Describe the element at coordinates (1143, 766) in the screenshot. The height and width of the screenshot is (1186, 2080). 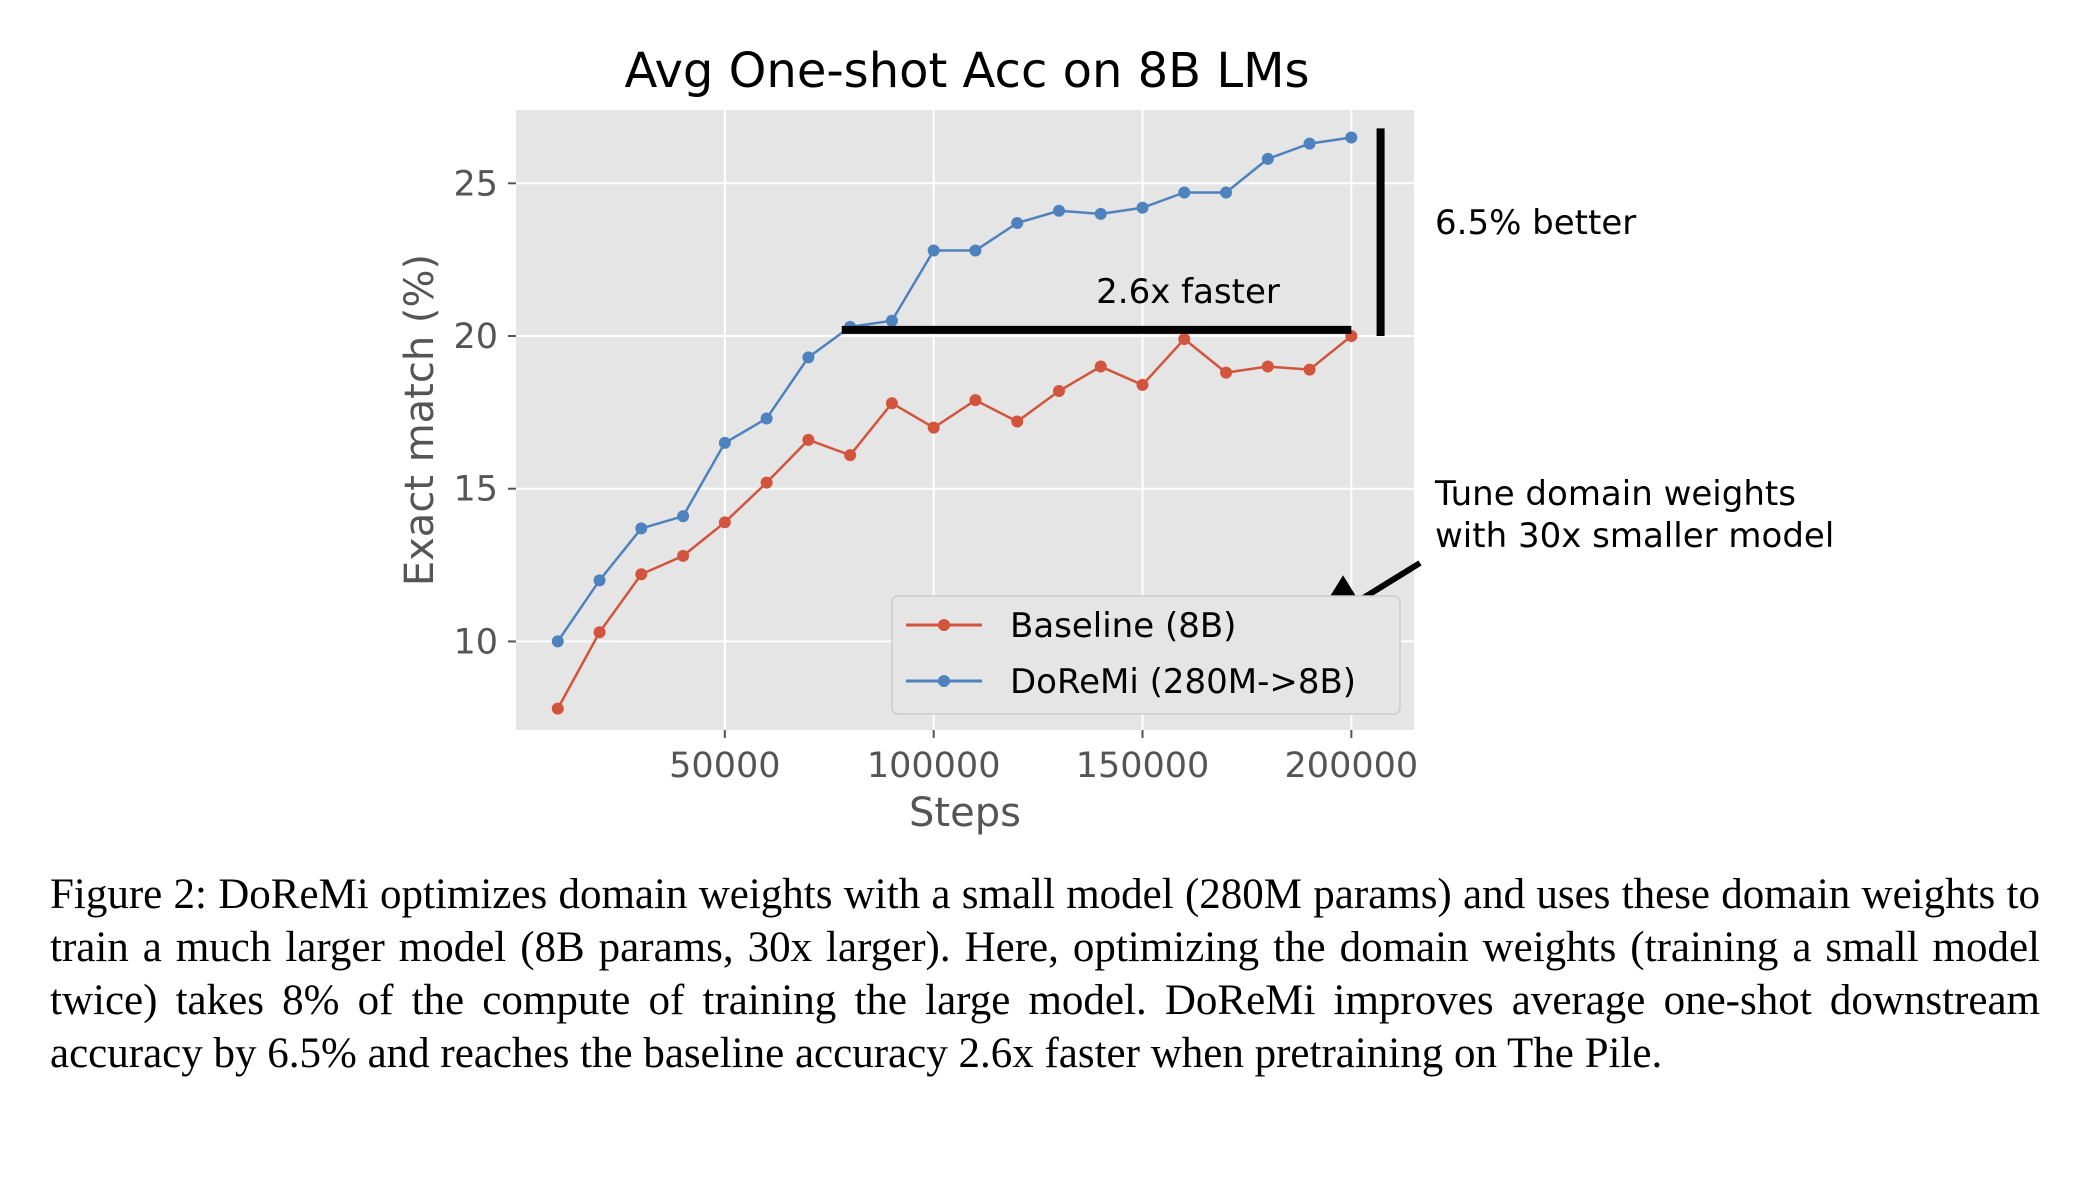
I see `x-tick-label: 150000` at that location.